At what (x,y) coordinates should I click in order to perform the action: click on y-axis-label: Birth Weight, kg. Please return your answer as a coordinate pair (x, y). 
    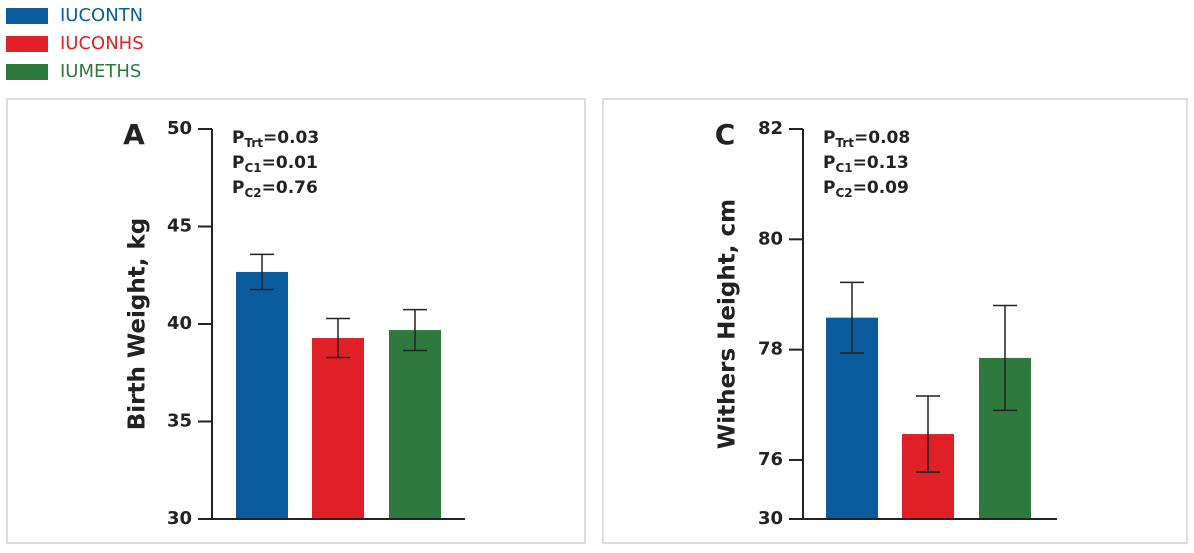
    Looking at the image, I should click on (138, 324).